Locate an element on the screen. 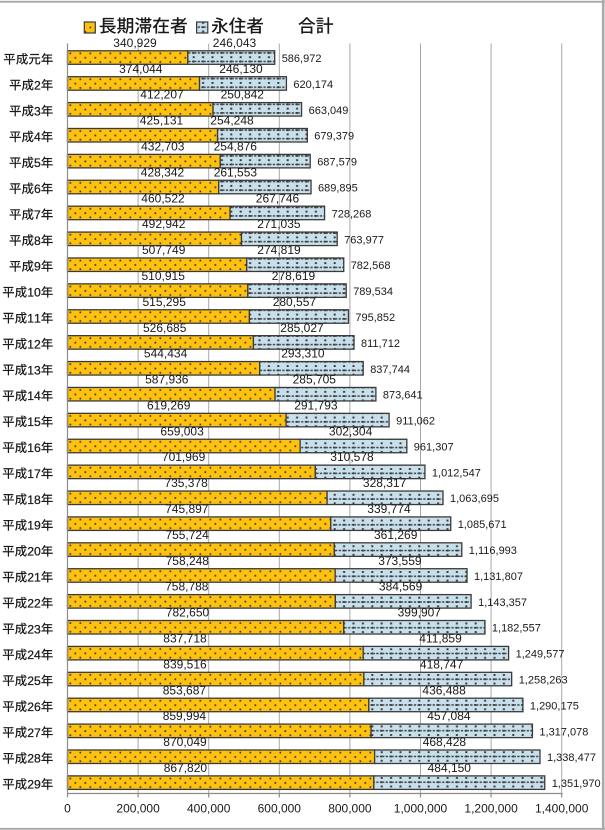 The height and width of the screenshot is (830, 605). svg-text: 374,044 is located at coordinates (141, 69).